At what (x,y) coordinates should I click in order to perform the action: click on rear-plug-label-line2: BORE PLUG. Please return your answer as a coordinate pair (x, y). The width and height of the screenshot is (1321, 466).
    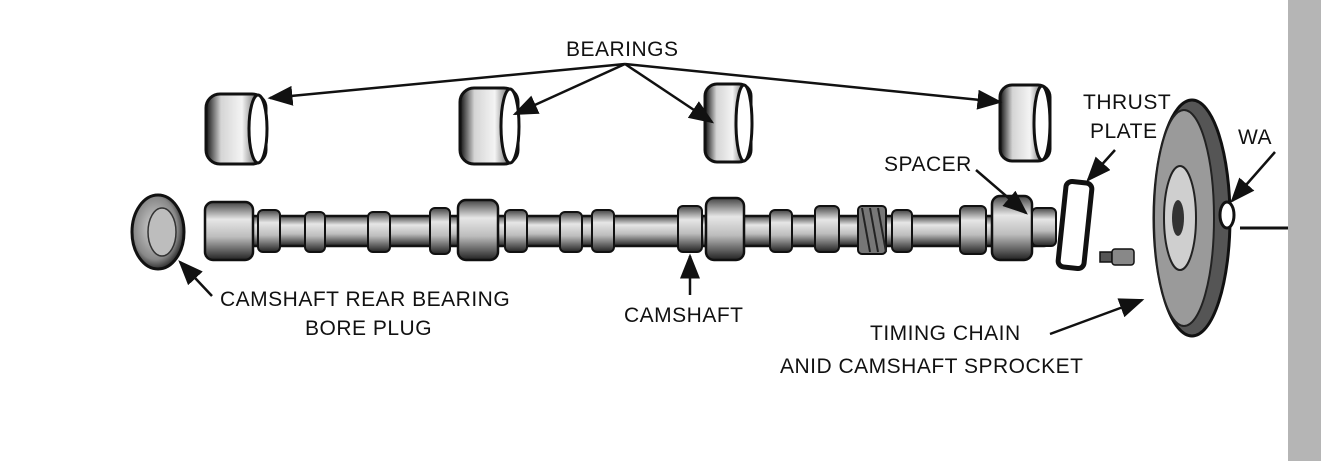
    Looking at the image, I should click on (369, 328).